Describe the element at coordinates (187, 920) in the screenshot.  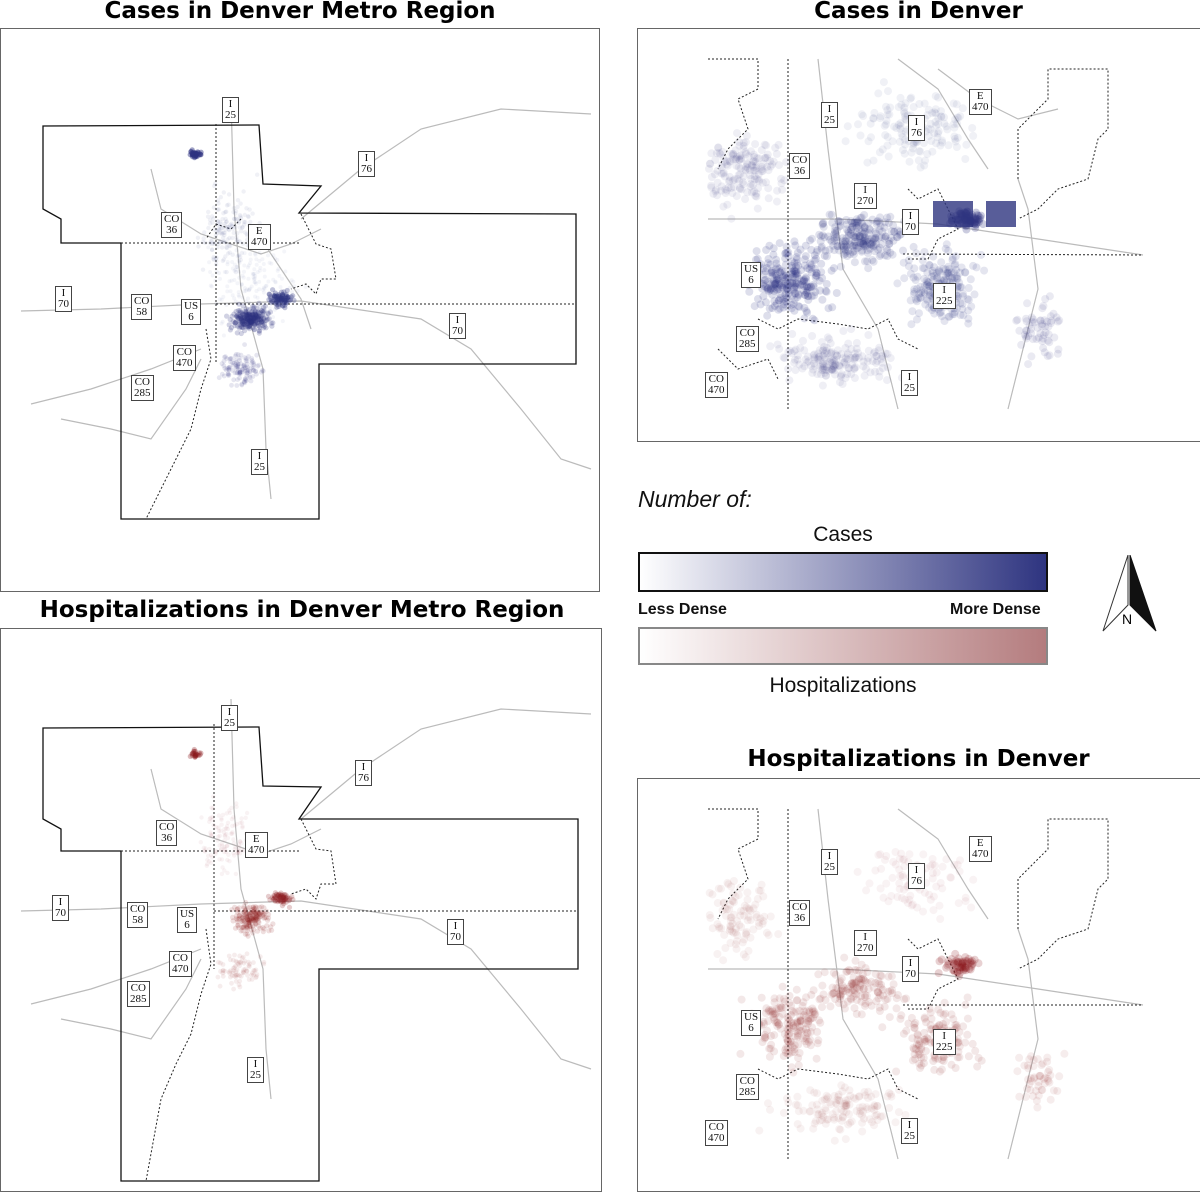
I see `metro-hosp-label-us6: US 6` at that location.